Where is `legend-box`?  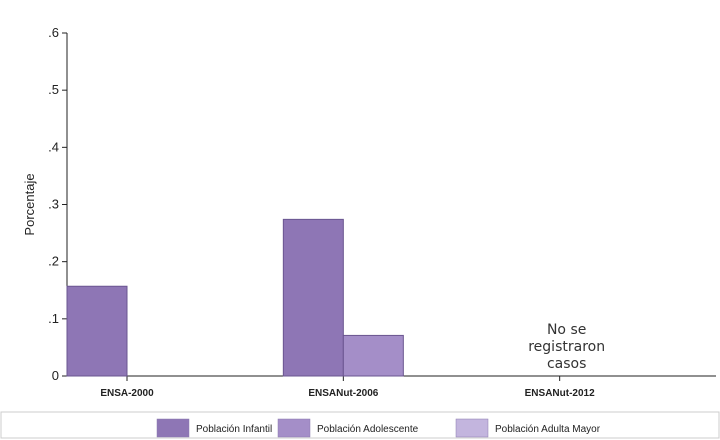
legend-box is located at coordinates (360, 425).